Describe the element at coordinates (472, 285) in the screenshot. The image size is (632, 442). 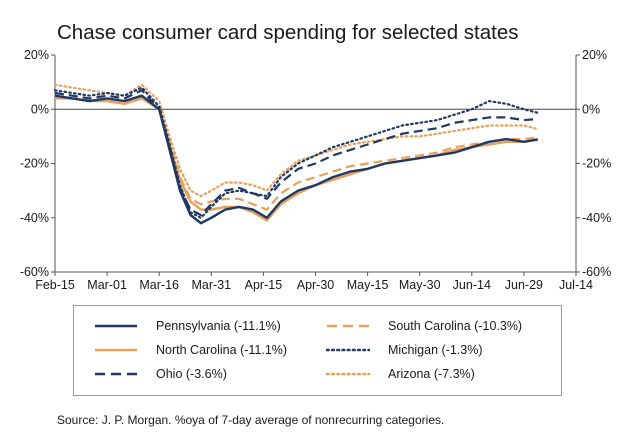
I see `x-tick-label: Jun-14` at that location.